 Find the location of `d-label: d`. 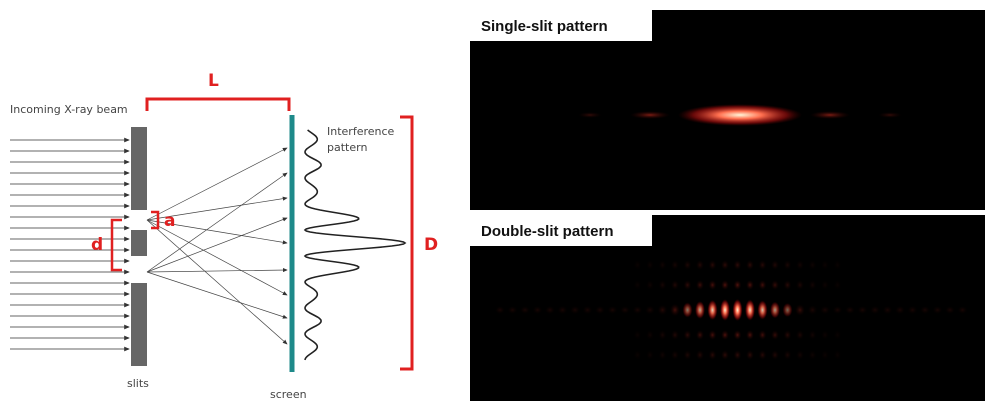

d-label: d is located at coordinates (97, 245).